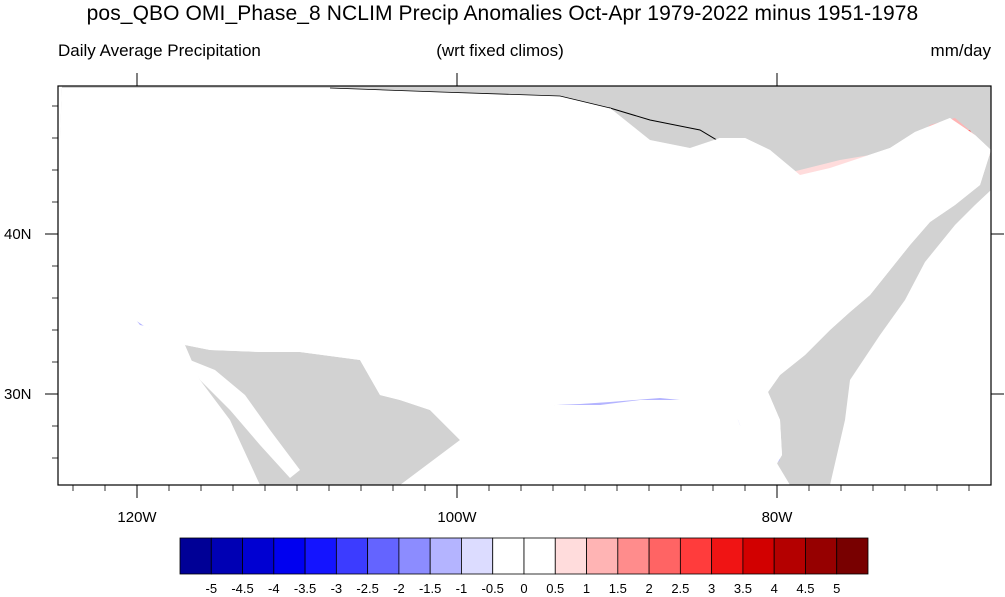  I want to click on colorbar-label: -2, so click(399, 588).